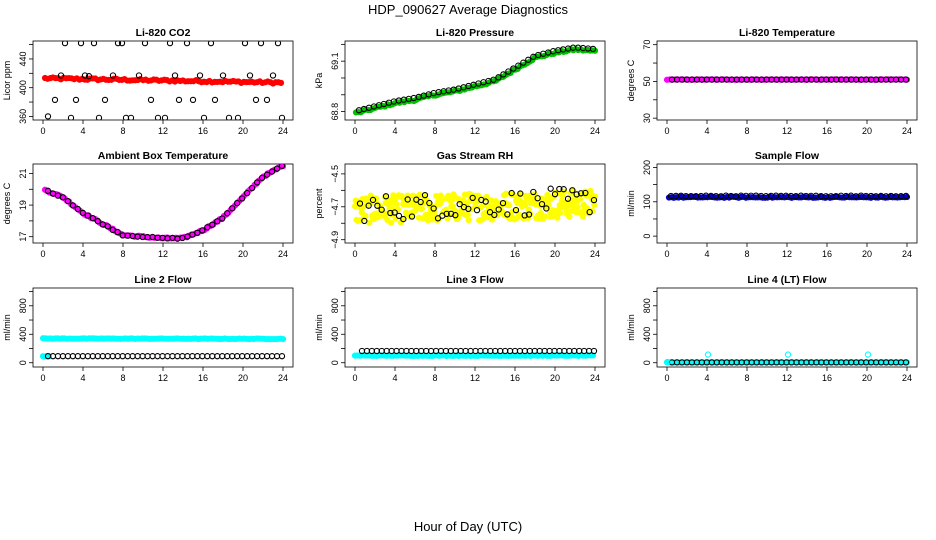 Image resolution: width=936 pixels, height=540 pixels. I want to click on panel-title: Li-820 Temperature, so click(787, 33).